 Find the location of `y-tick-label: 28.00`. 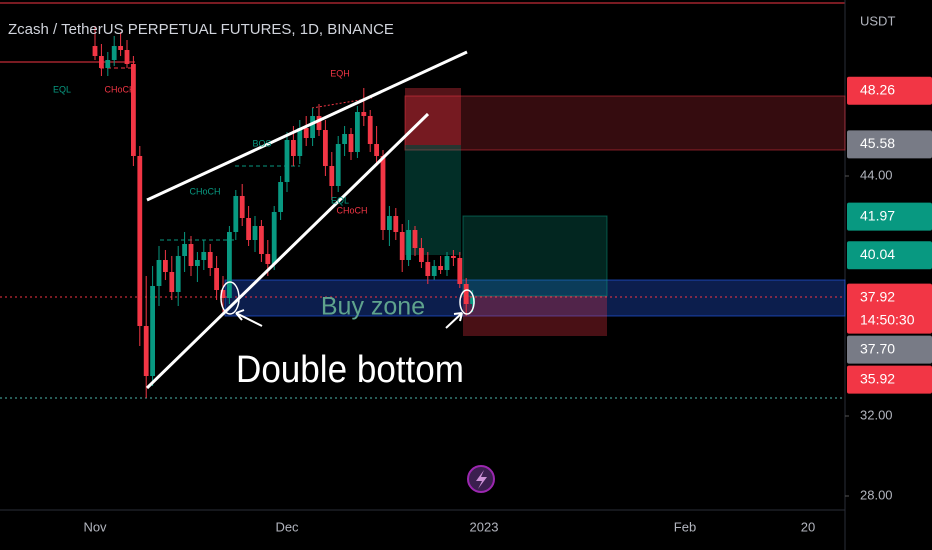

y-tick-label: 28.00 is located at coordinates (876, 494).